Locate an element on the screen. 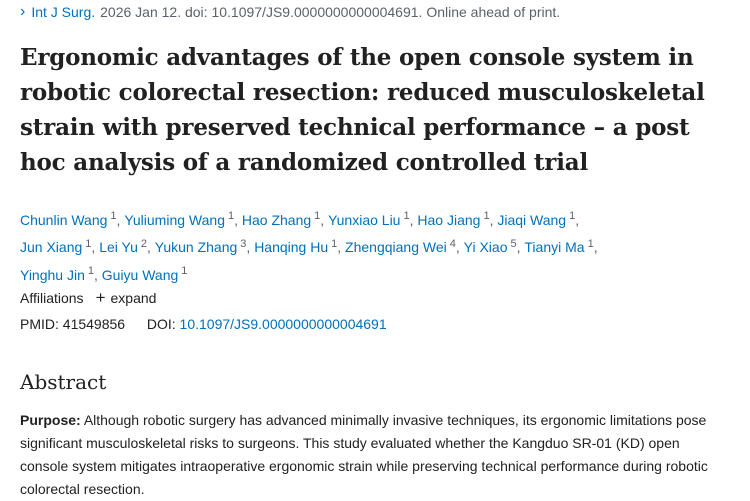  author-item: Jiaqi Wang 1, is located at coordinates (538, 219).